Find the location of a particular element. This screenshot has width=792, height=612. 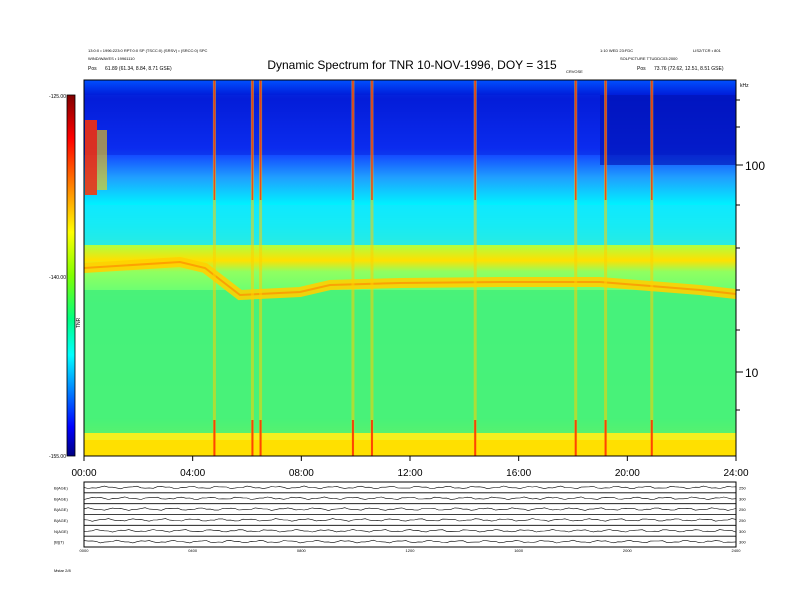

x-tick-label: 08:00 is located at coordinates (301, 473).